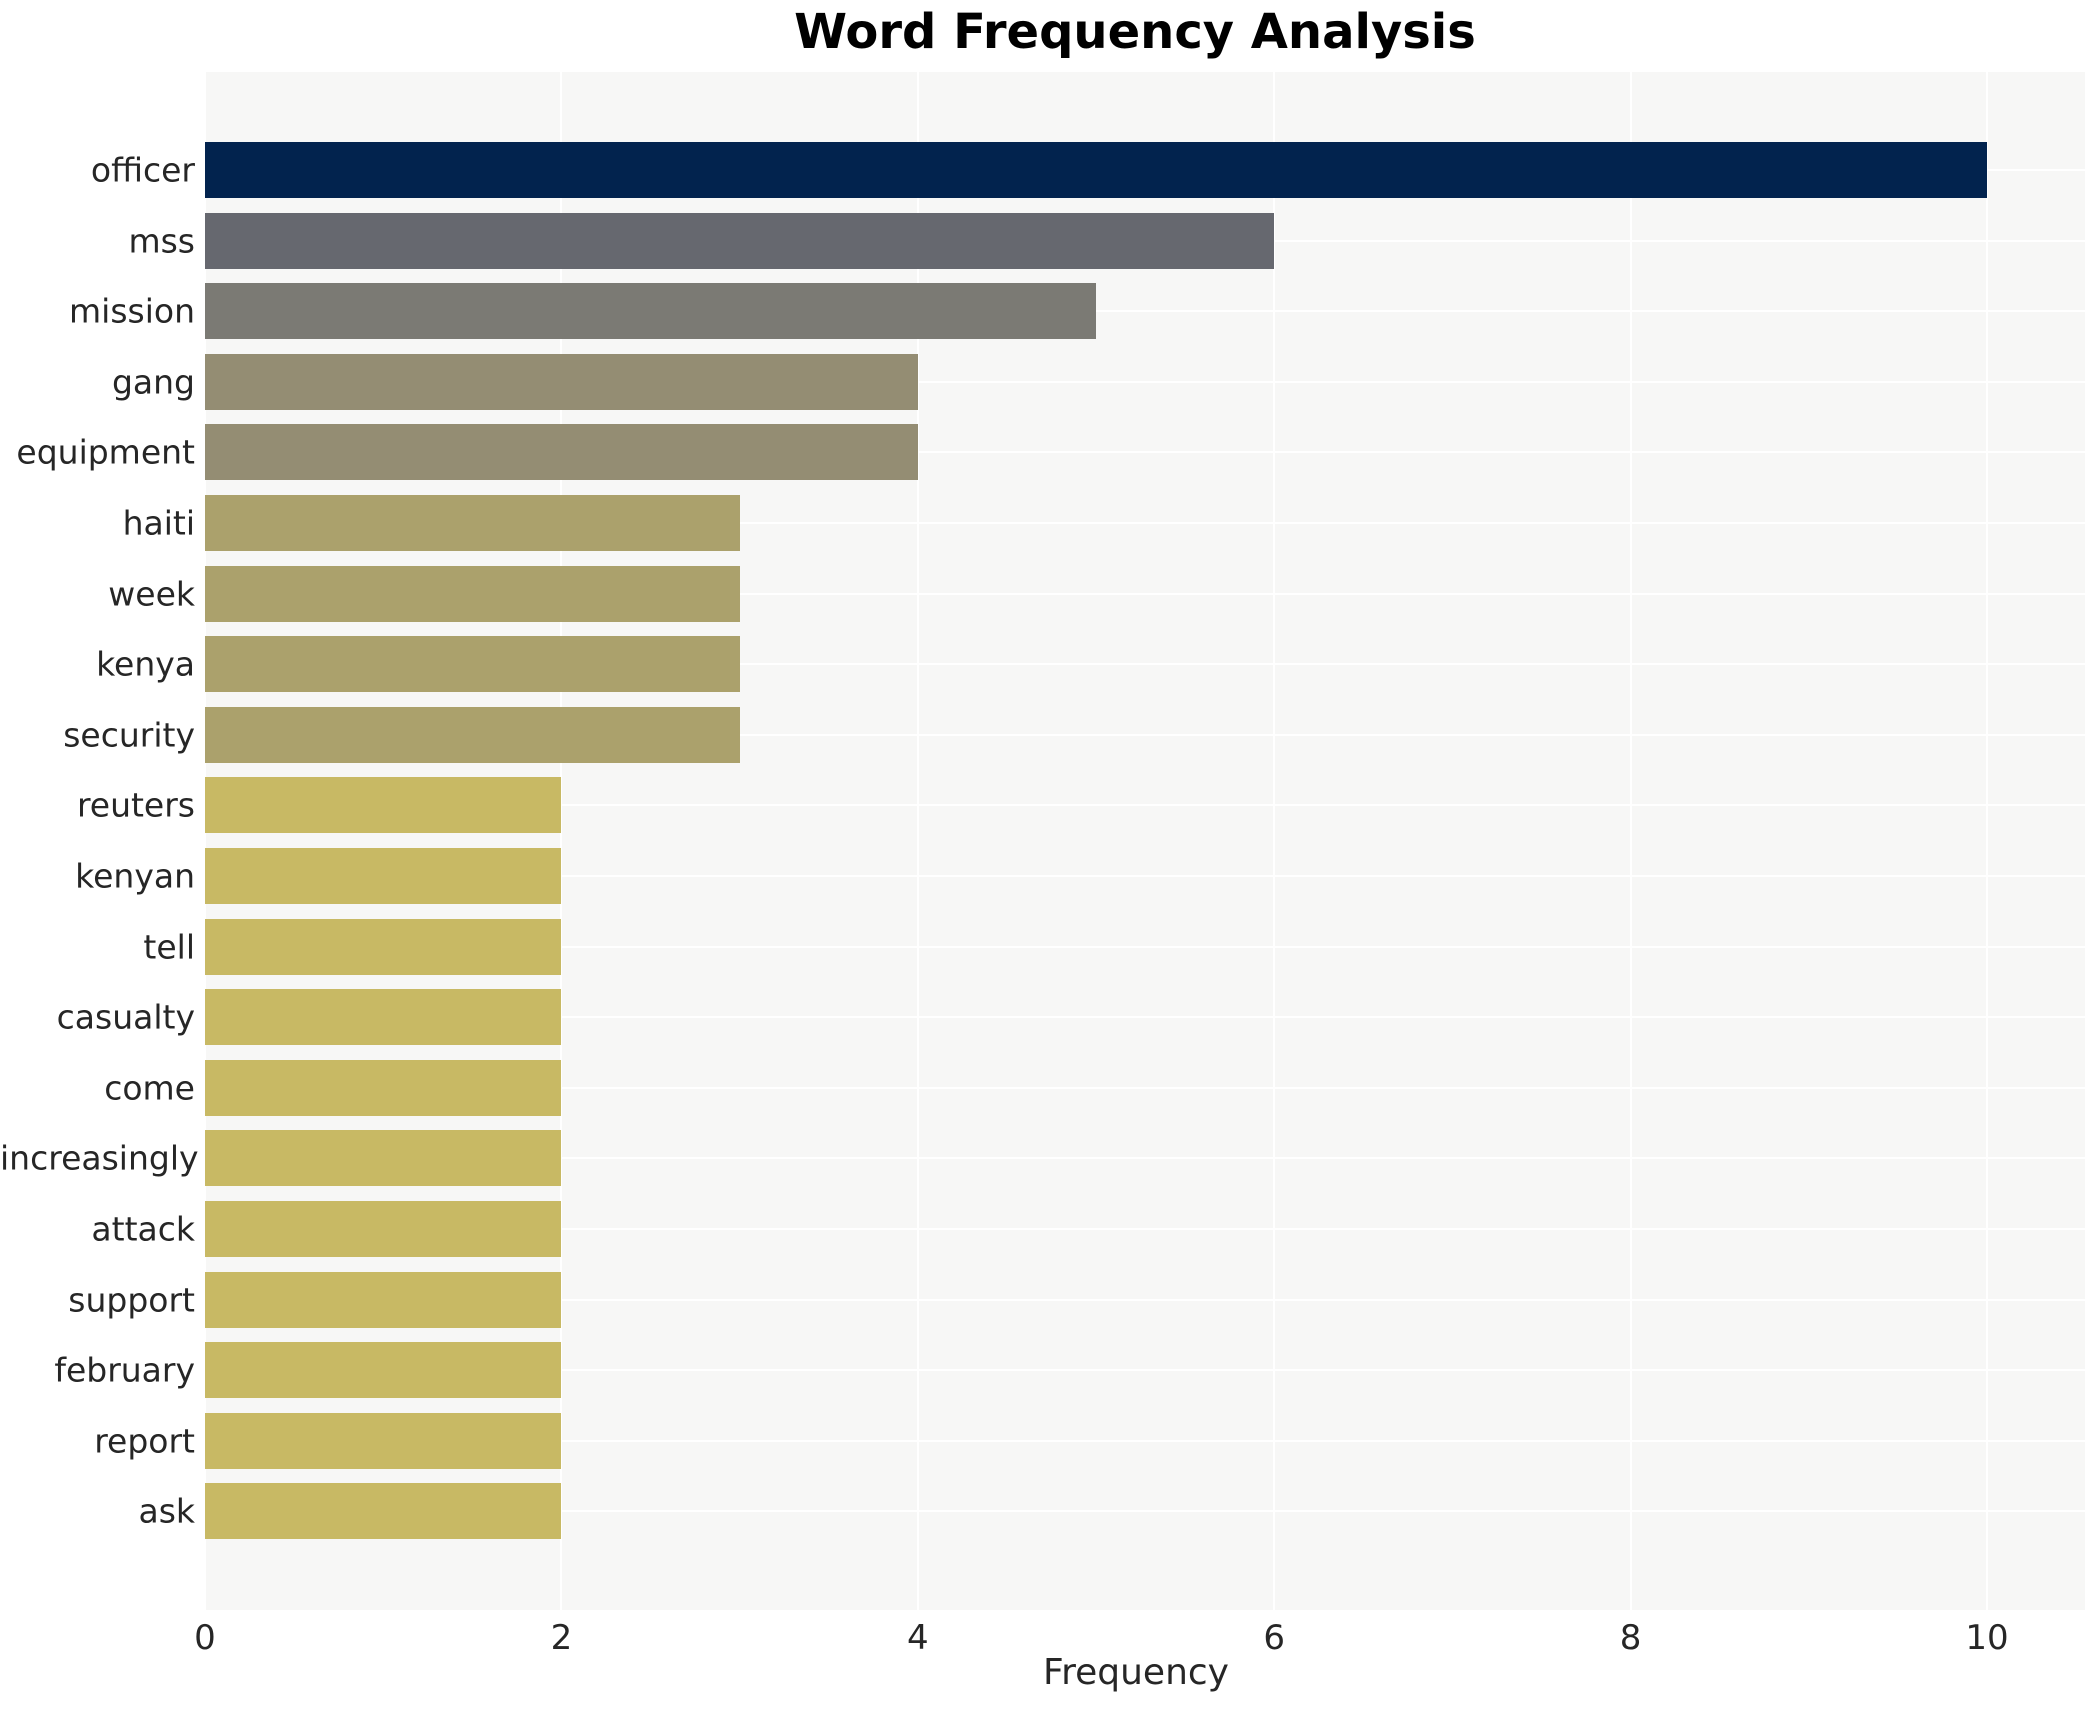 Image resolution: width=2085 pixels, height=1710 pixels. Describe the element at coordinates (1145, 1370) in the screenshot. I see `gridline-y-february` at that location.